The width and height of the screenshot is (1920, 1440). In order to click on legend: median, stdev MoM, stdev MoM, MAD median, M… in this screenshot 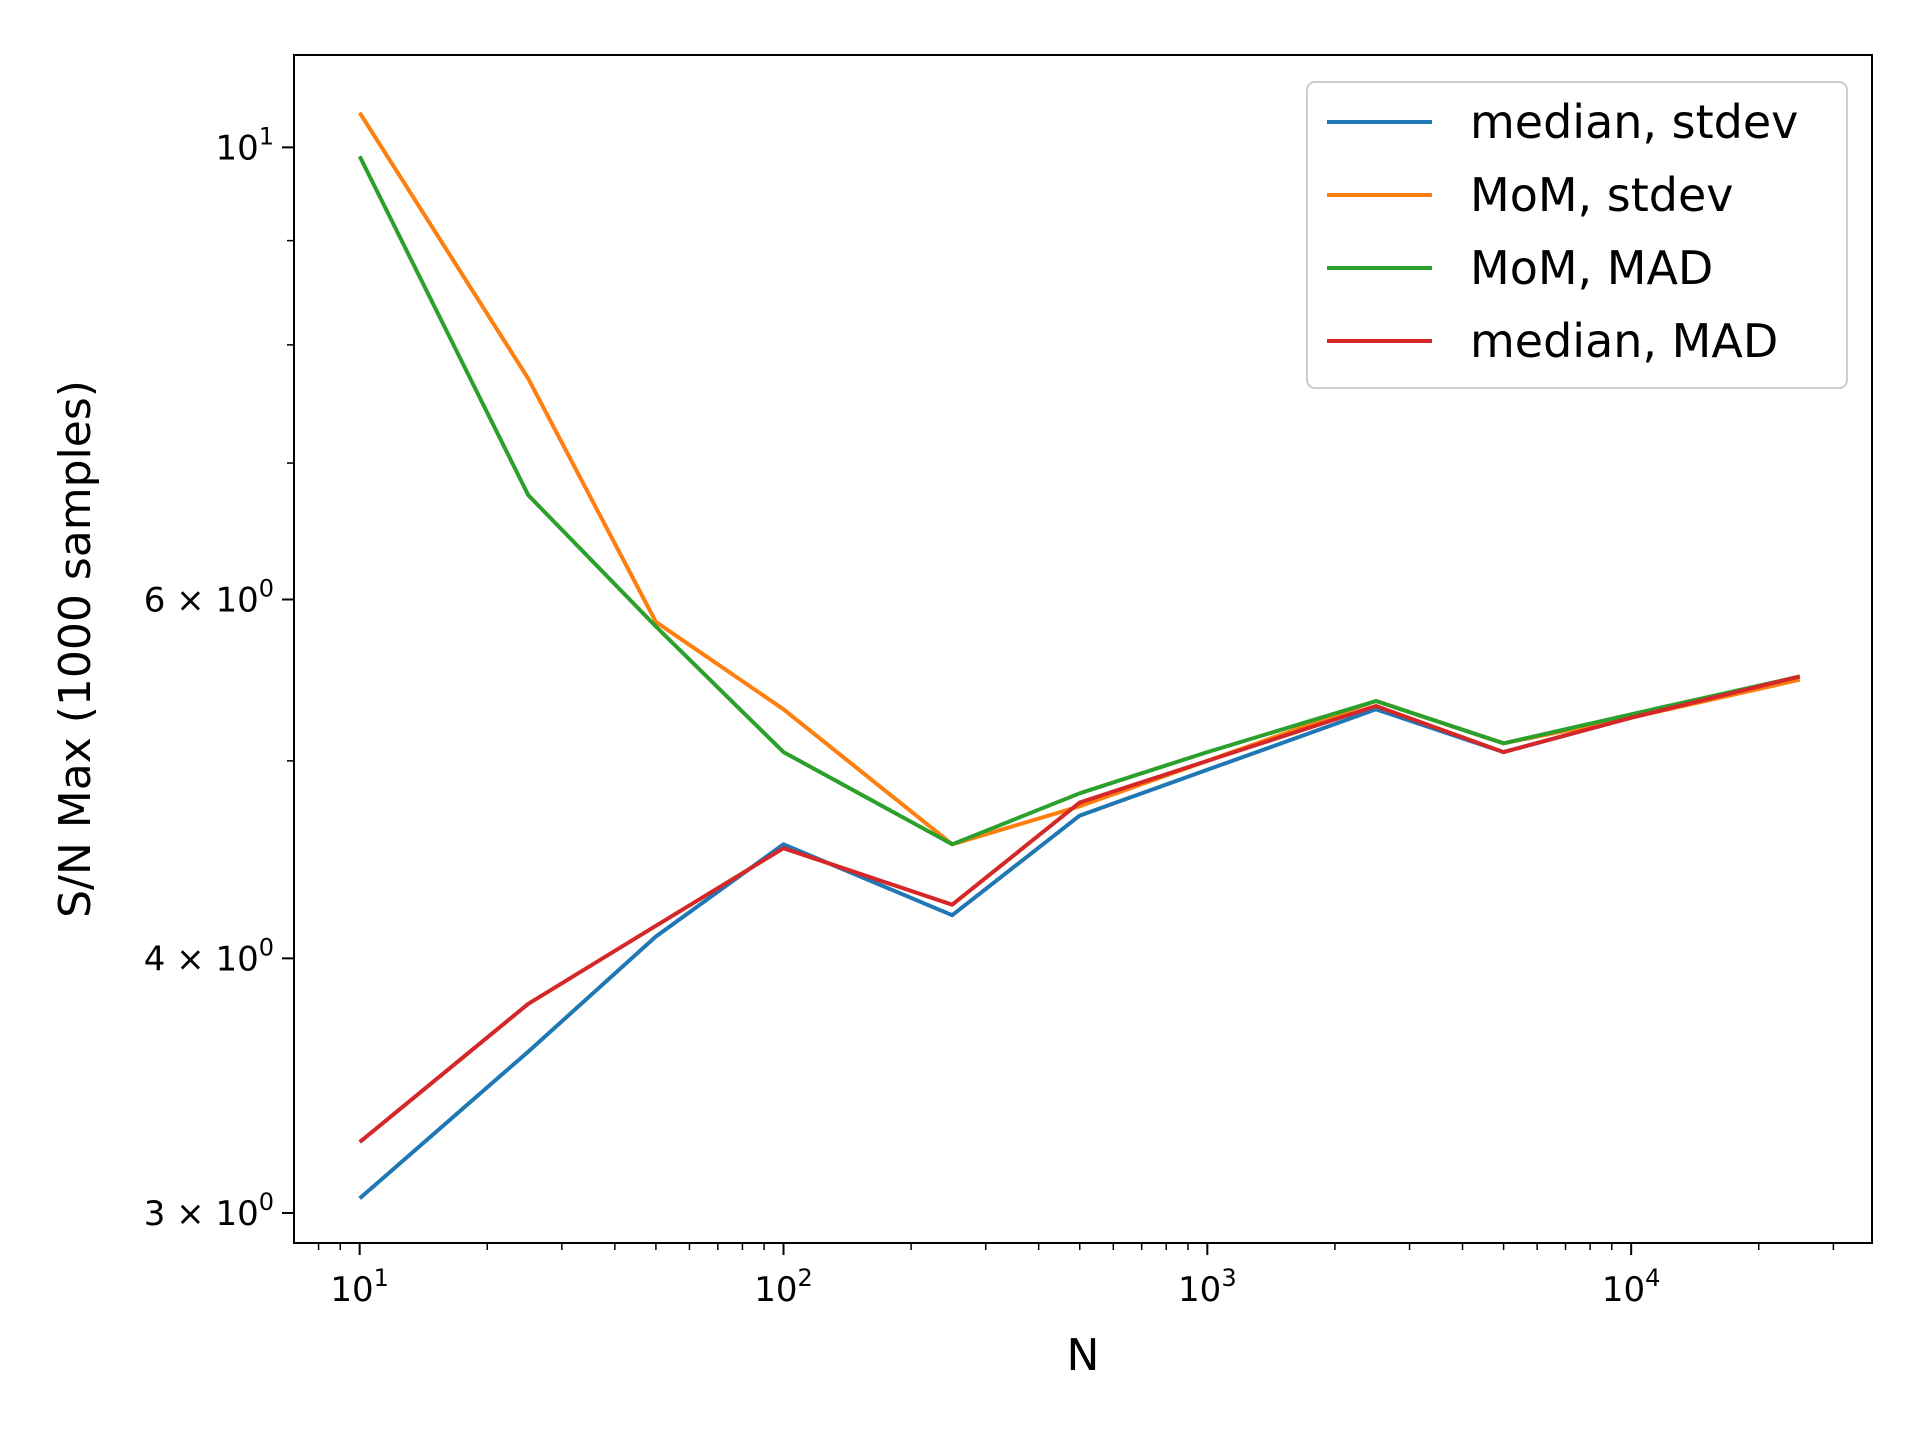, I will do `click(1577, 235)`.